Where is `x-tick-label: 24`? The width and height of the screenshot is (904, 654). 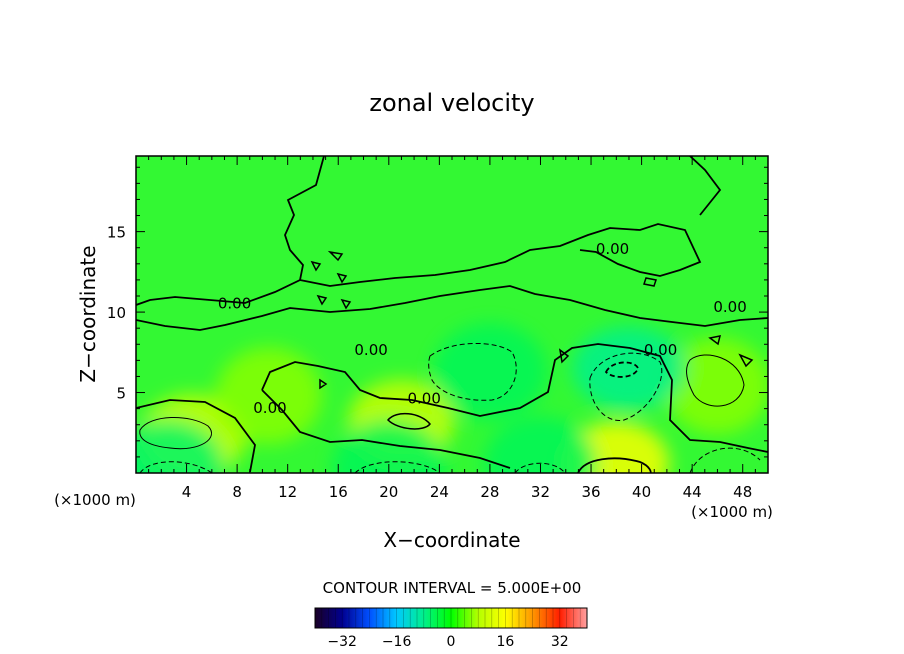
x-tick-label: 24 is located at coordinates (439, 492).